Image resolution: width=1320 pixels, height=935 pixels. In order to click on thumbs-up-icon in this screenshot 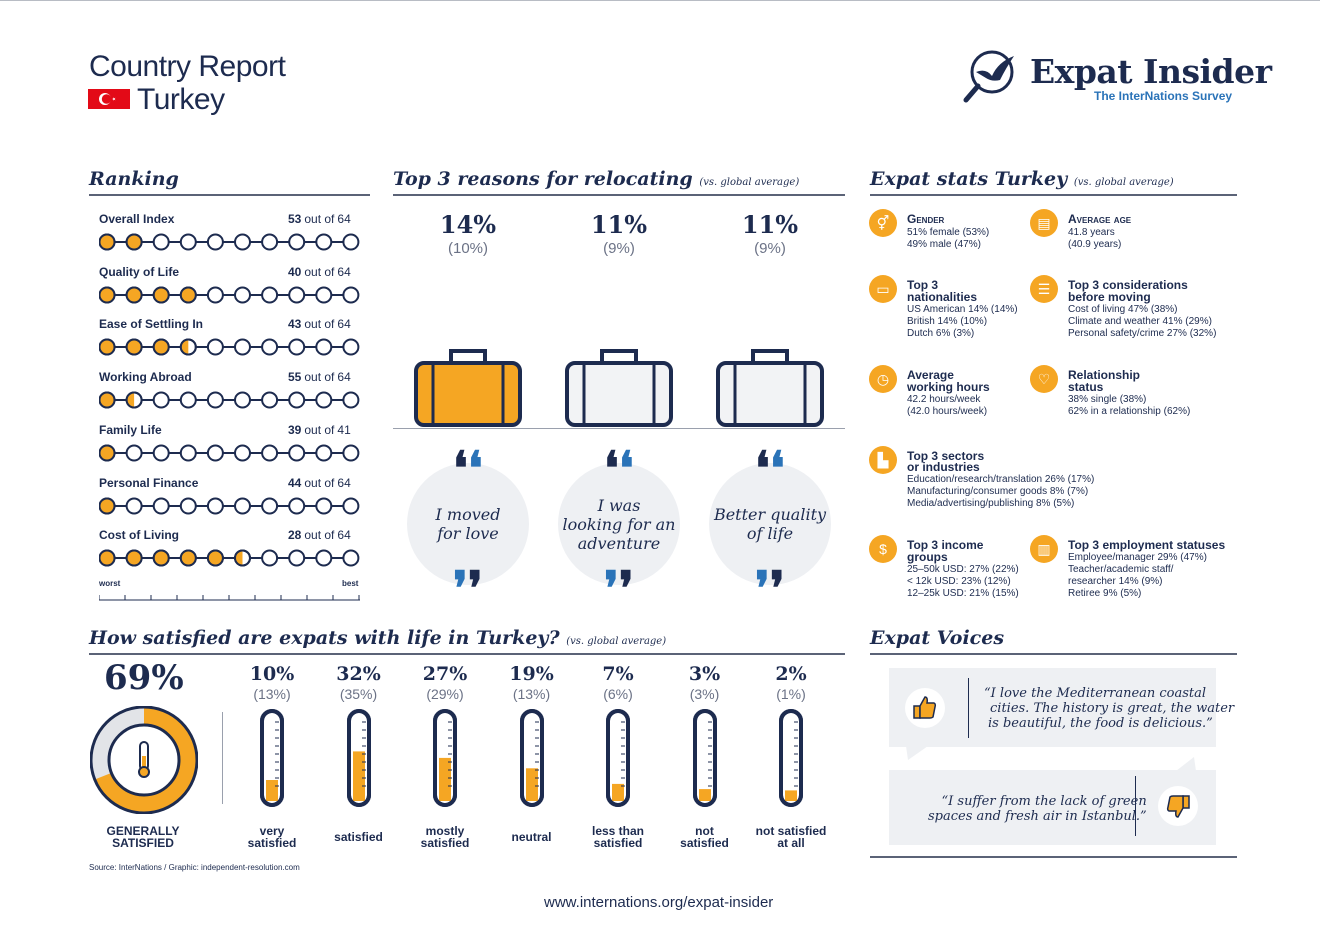, I will do `click(925, 708)`.